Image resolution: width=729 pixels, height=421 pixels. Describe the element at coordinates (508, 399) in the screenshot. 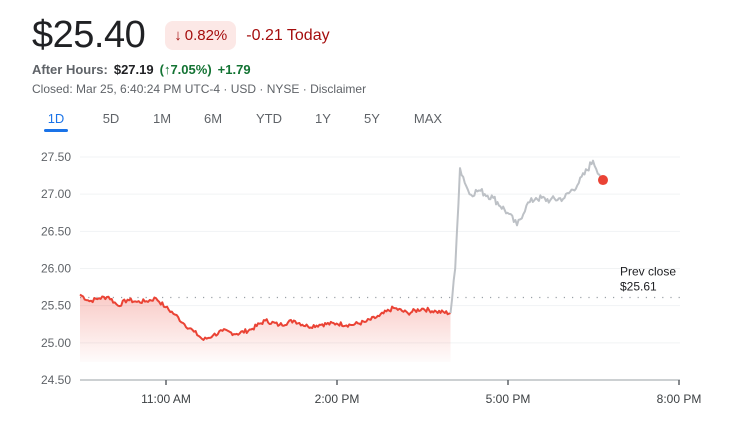

I see `svg-text: 5:00 PM` at that location.